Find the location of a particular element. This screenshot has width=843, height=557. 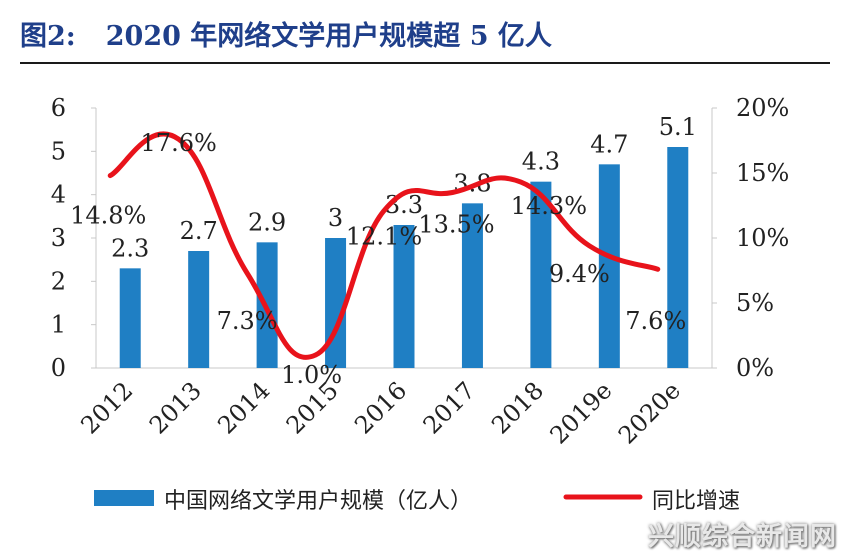

bar-value-label: 5.1 is located at coordinates (678, 127).